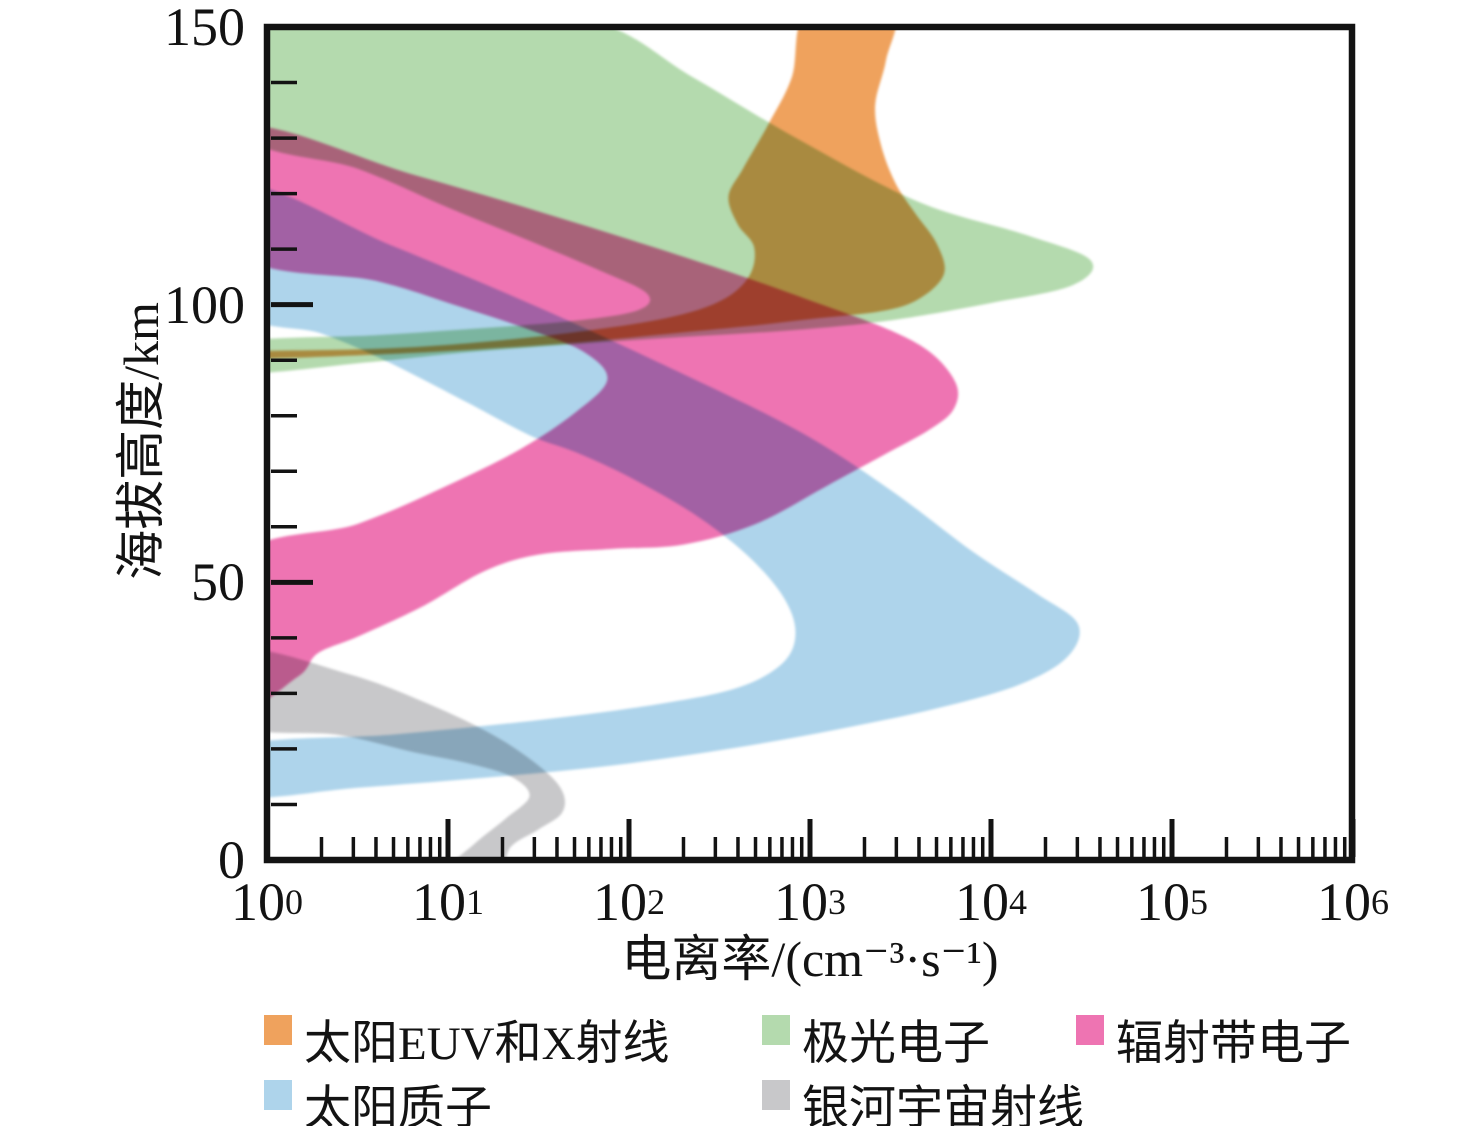  Describe the element at coordinates (1353, 902) in the screenshot. I see `x-tick-label-1e6: 10⁶` at that location.